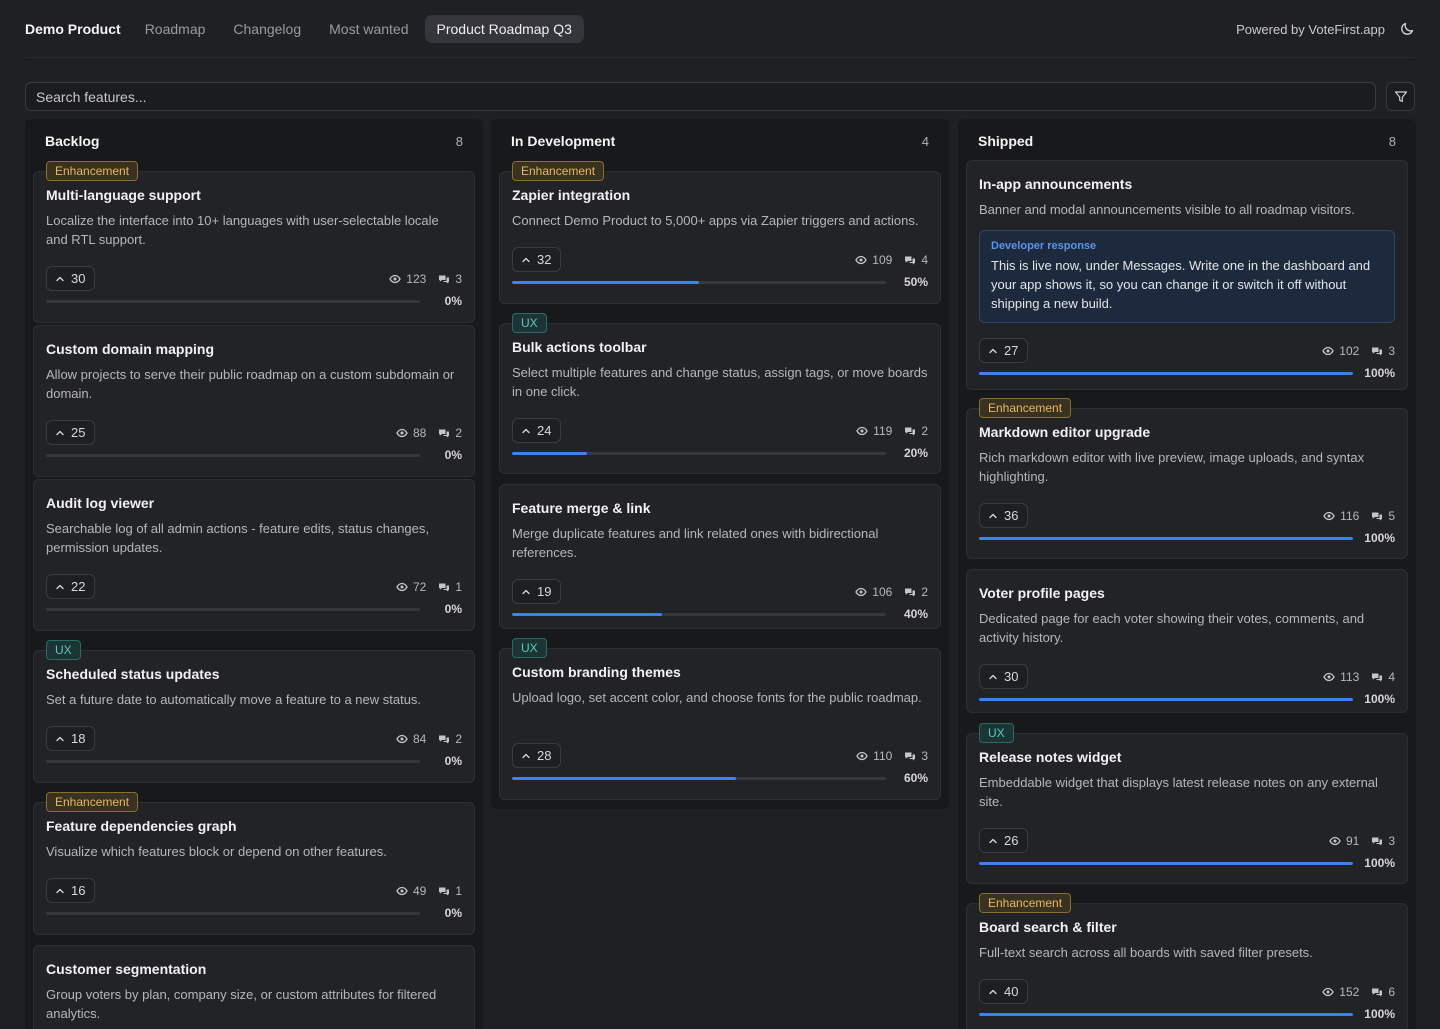 This screenshot has width=1440, height=1029. Describe the element at coordinates (78, 586) in the screenshot. I see `vote-count: 22` at that location.